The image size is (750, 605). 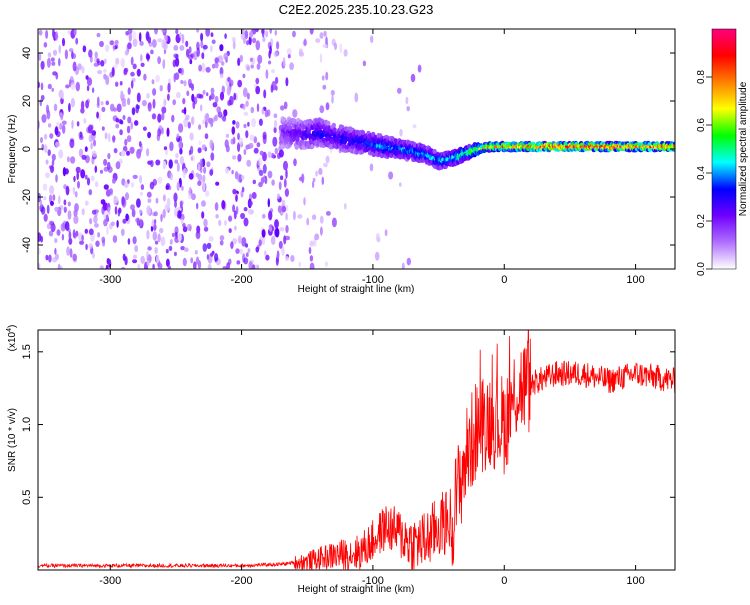 What do you see at coordinates (356, 589) in the screenshot?
I see `snr-x-axis-label: Height of straight line (km)` at bounding box center [356, 589].